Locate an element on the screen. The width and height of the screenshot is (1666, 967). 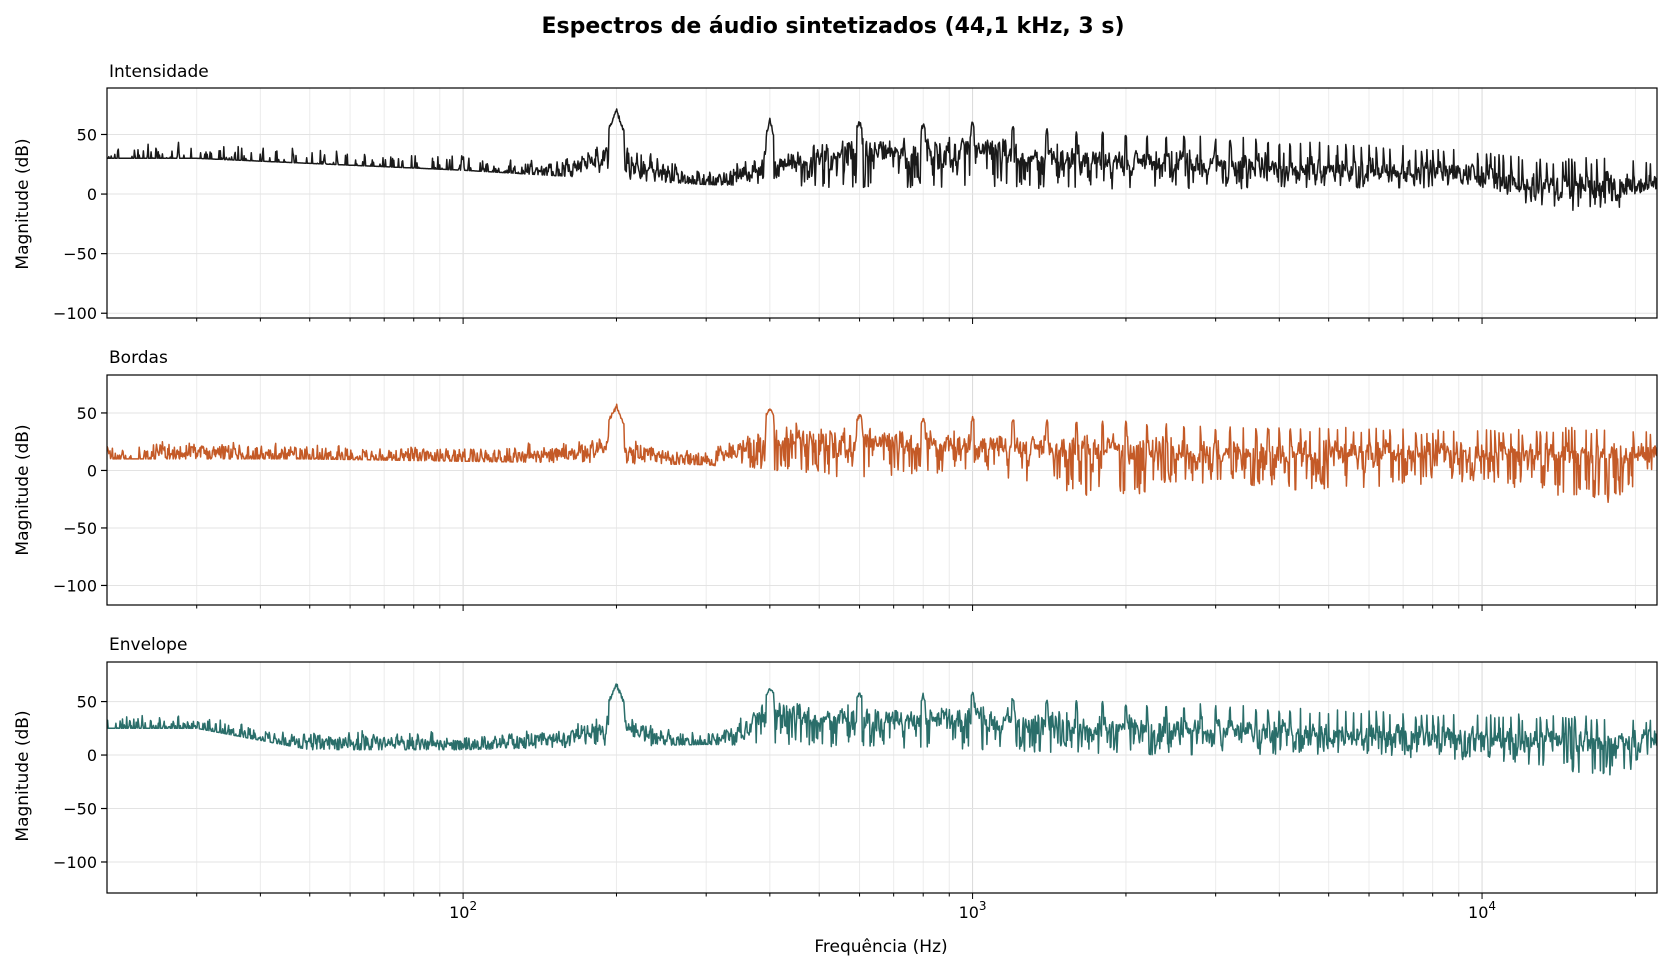
x-tick-label: 10² is located at coordinates (463, 910).